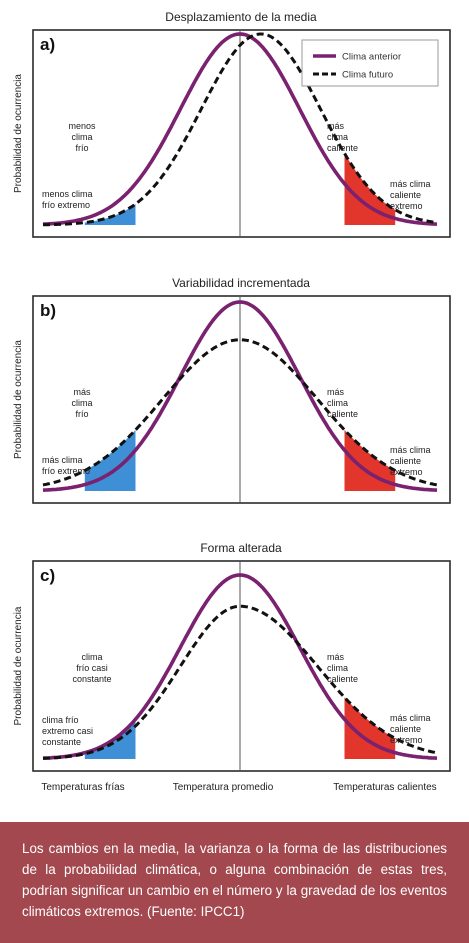  Describe the element at coordinates (241, 17) in the screenshot. I see `chart-title: Desplazamiento de la media` at that location.